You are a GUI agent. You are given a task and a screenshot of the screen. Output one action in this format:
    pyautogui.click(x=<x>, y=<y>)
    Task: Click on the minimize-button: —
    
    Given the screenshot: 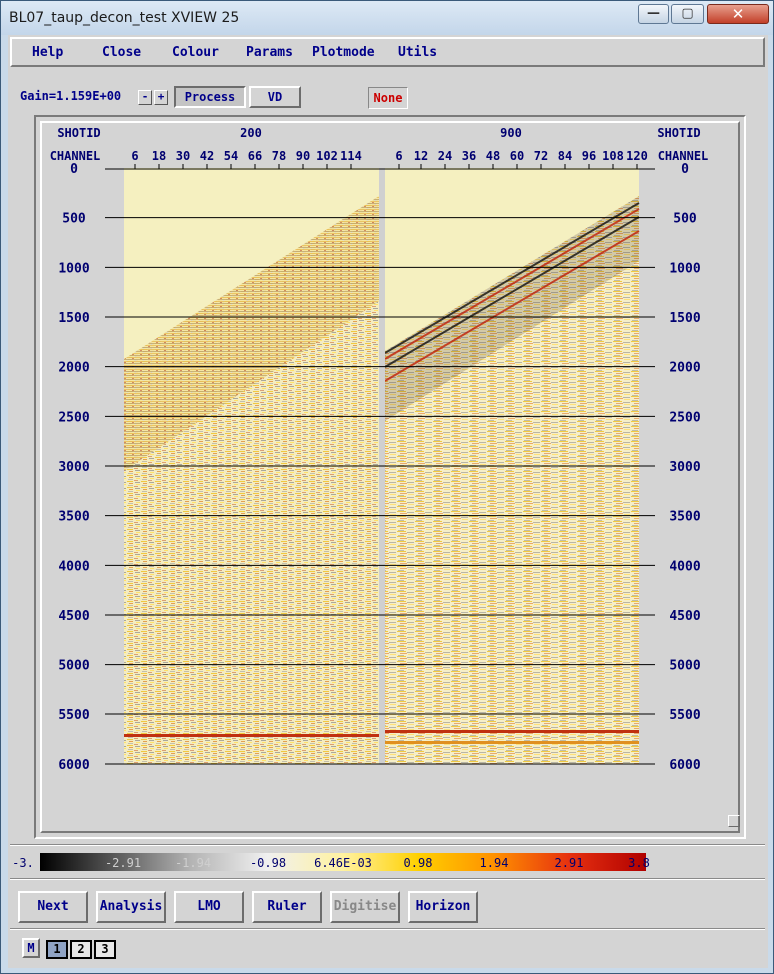 What is the action you would take?
    pyautogui.click(x=653, y=14)
    